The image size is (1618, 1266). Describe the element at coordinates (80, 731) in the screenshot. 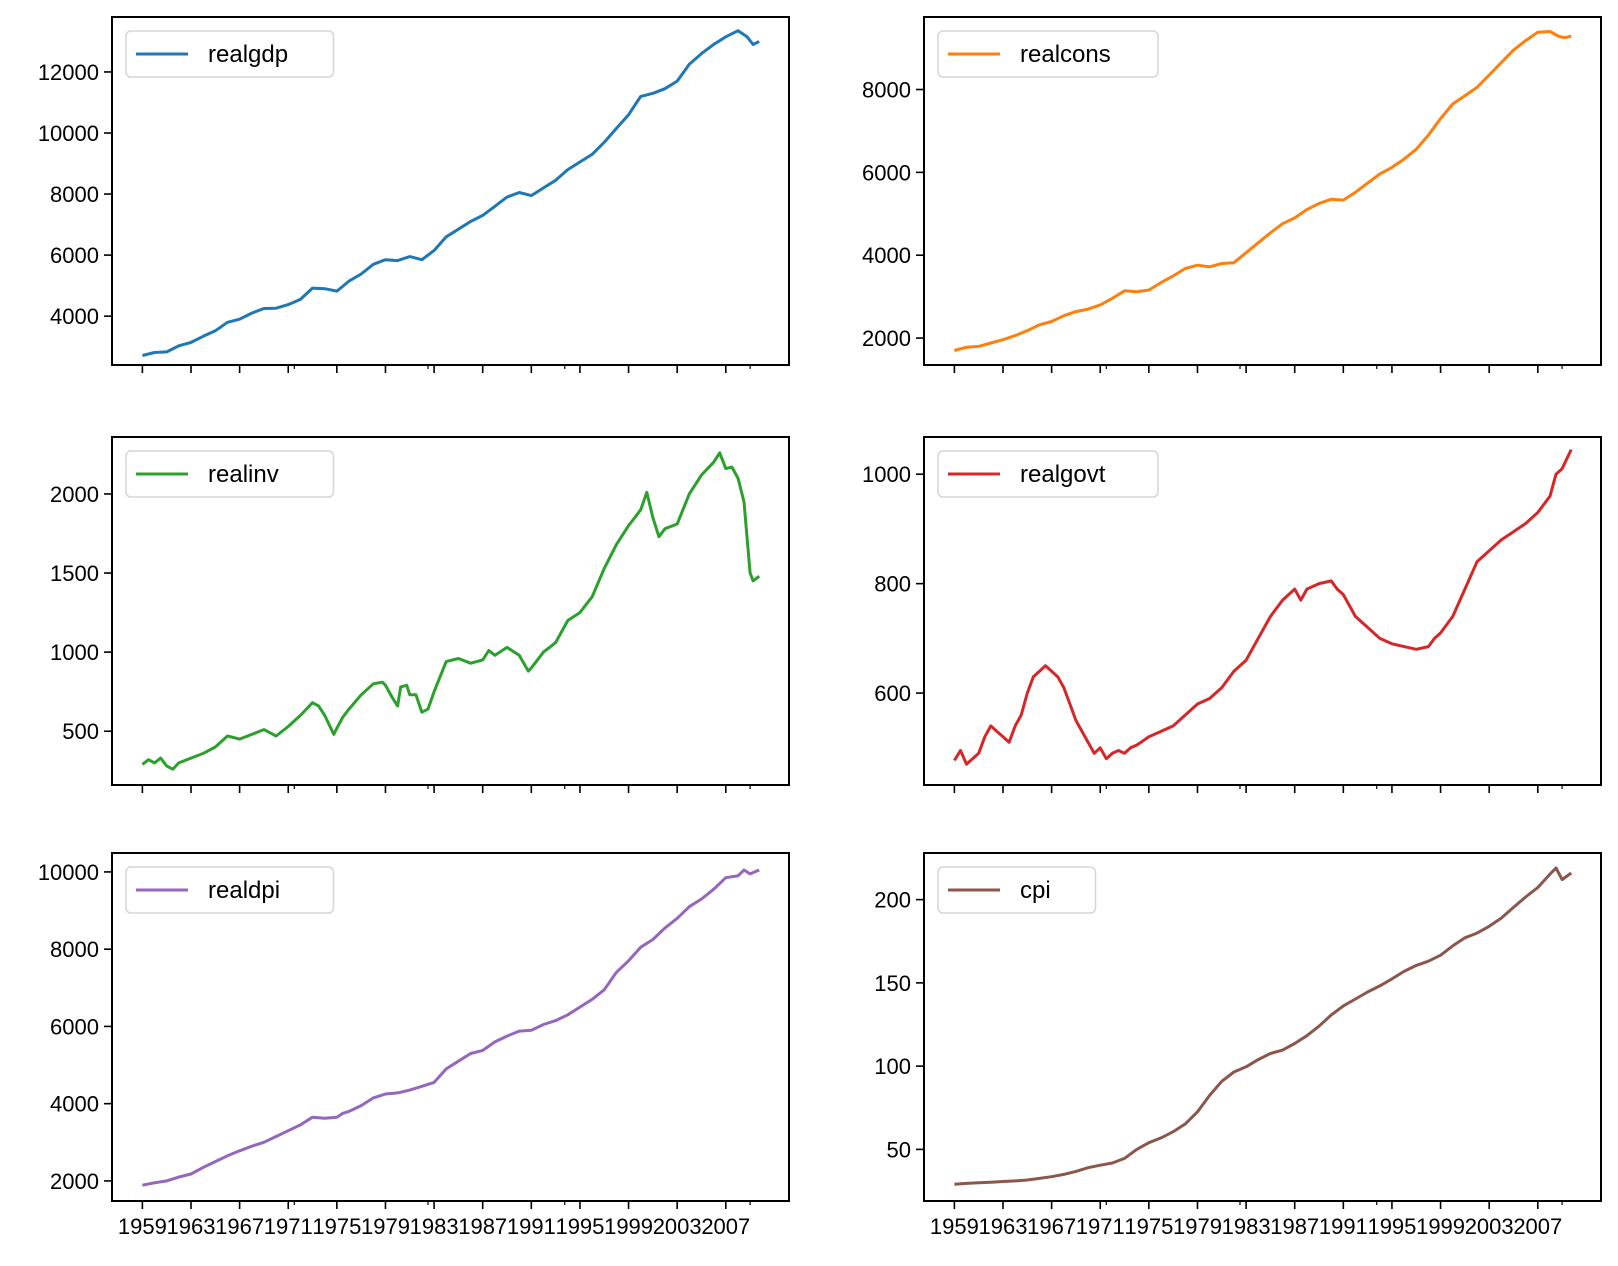

I see `y-tick-label: 500` at that location.